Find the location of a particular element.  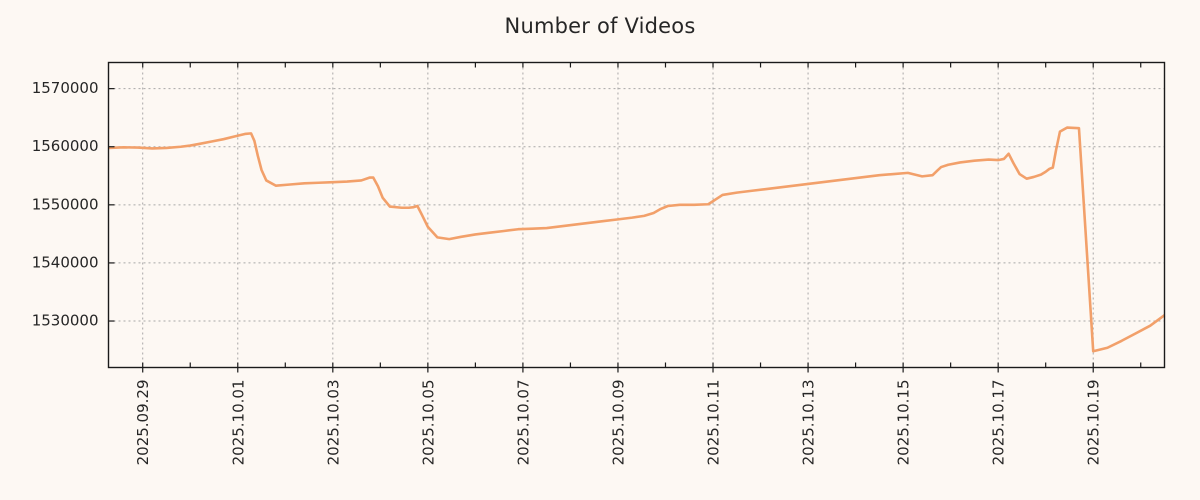

x-tick-label: 2025.10.03 is located at coordinates (333, 423).